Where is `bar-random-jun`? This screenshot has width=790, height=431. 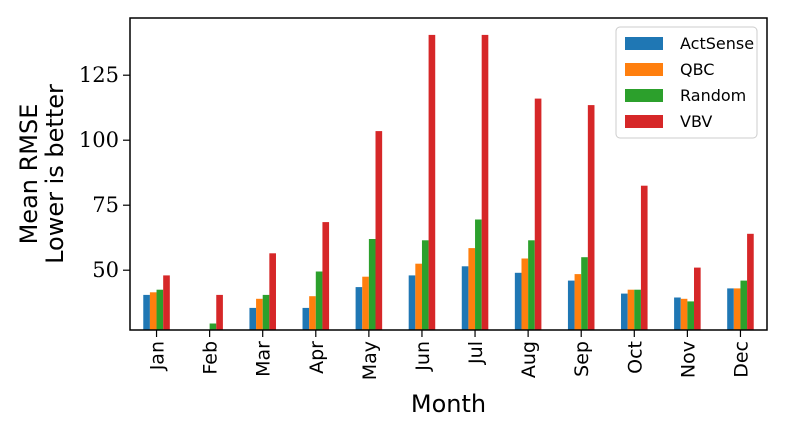
bar-random-jun is located at coordinates (425, 285).